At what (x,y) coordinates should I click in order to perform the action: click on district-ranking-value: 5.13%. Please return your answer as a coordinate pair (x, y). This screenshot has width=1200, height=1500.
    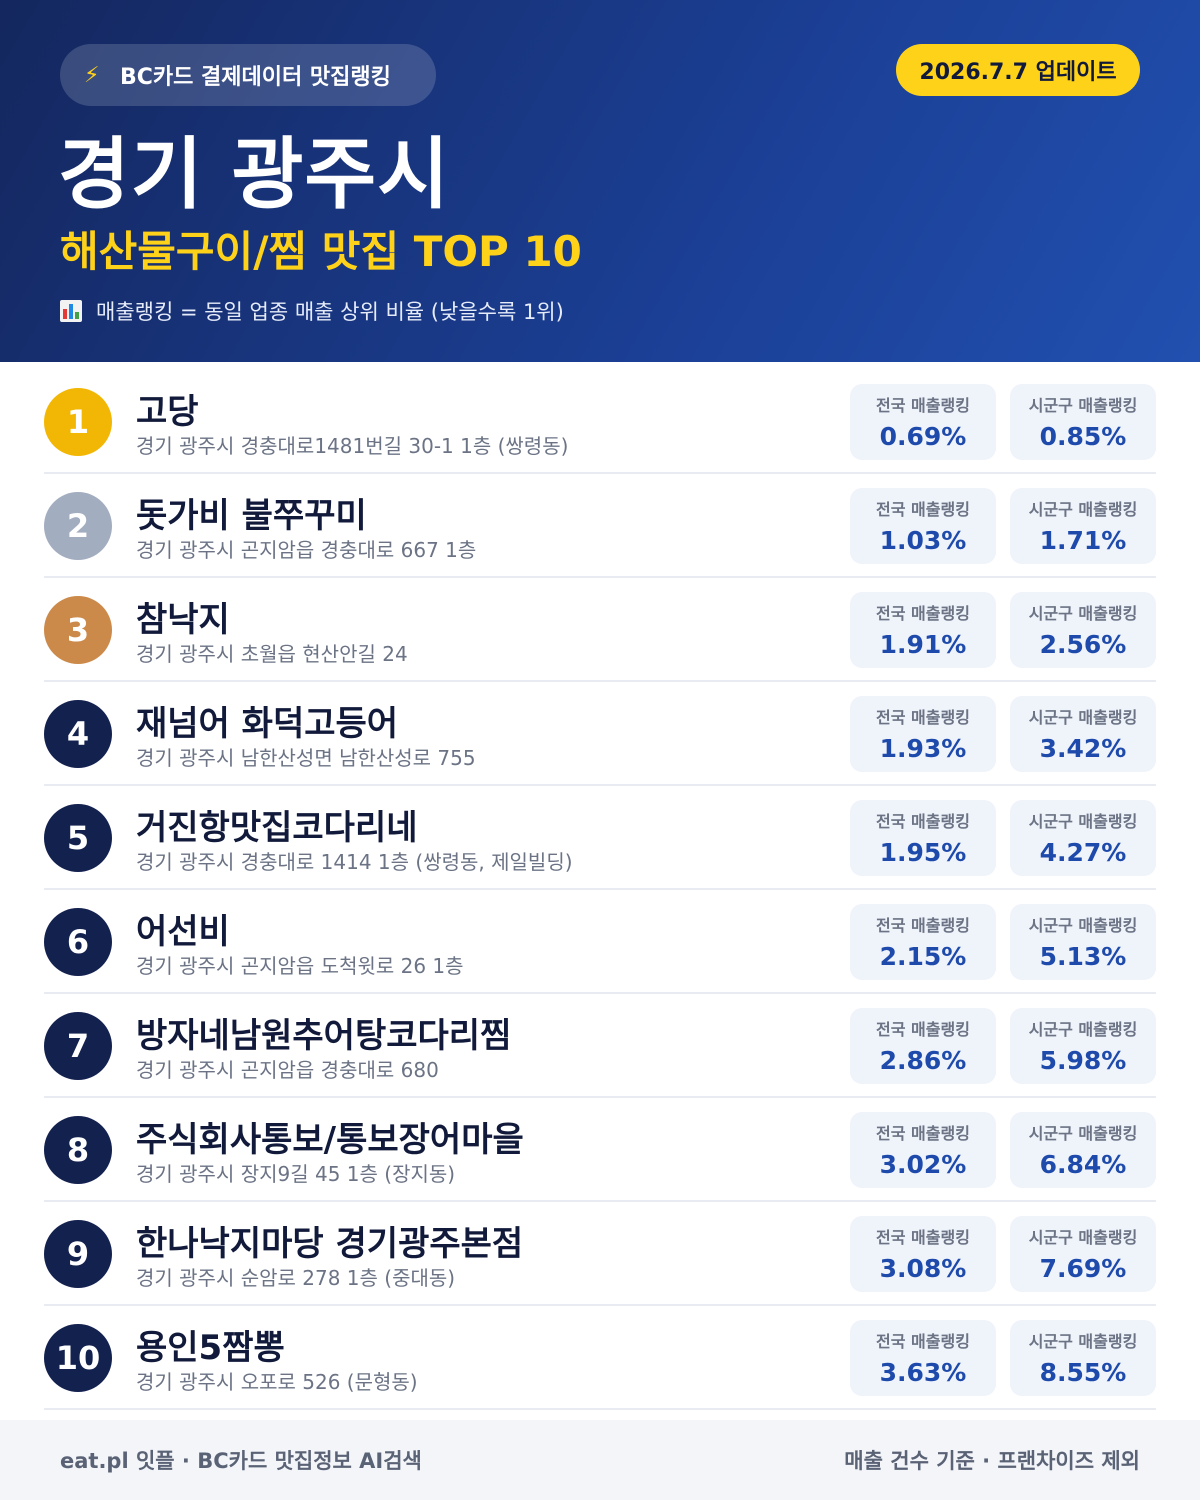
    Looking at the image, I should click on (1083, 956).